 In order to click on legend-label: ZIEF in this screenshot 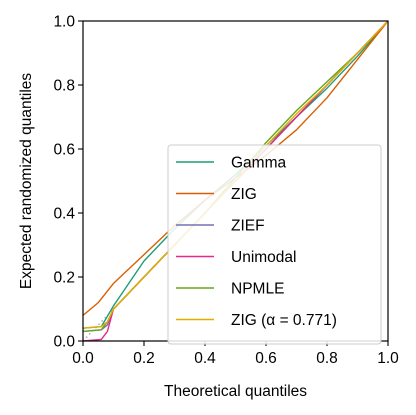, I will do `click(248, 226)`.